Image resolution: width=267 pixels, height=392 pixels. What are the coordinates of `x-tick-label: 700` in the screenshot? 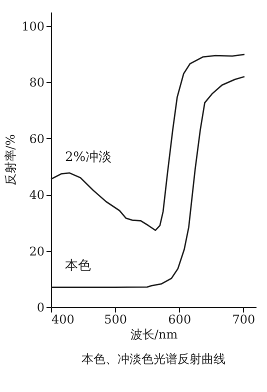 It's located at (244, 319).